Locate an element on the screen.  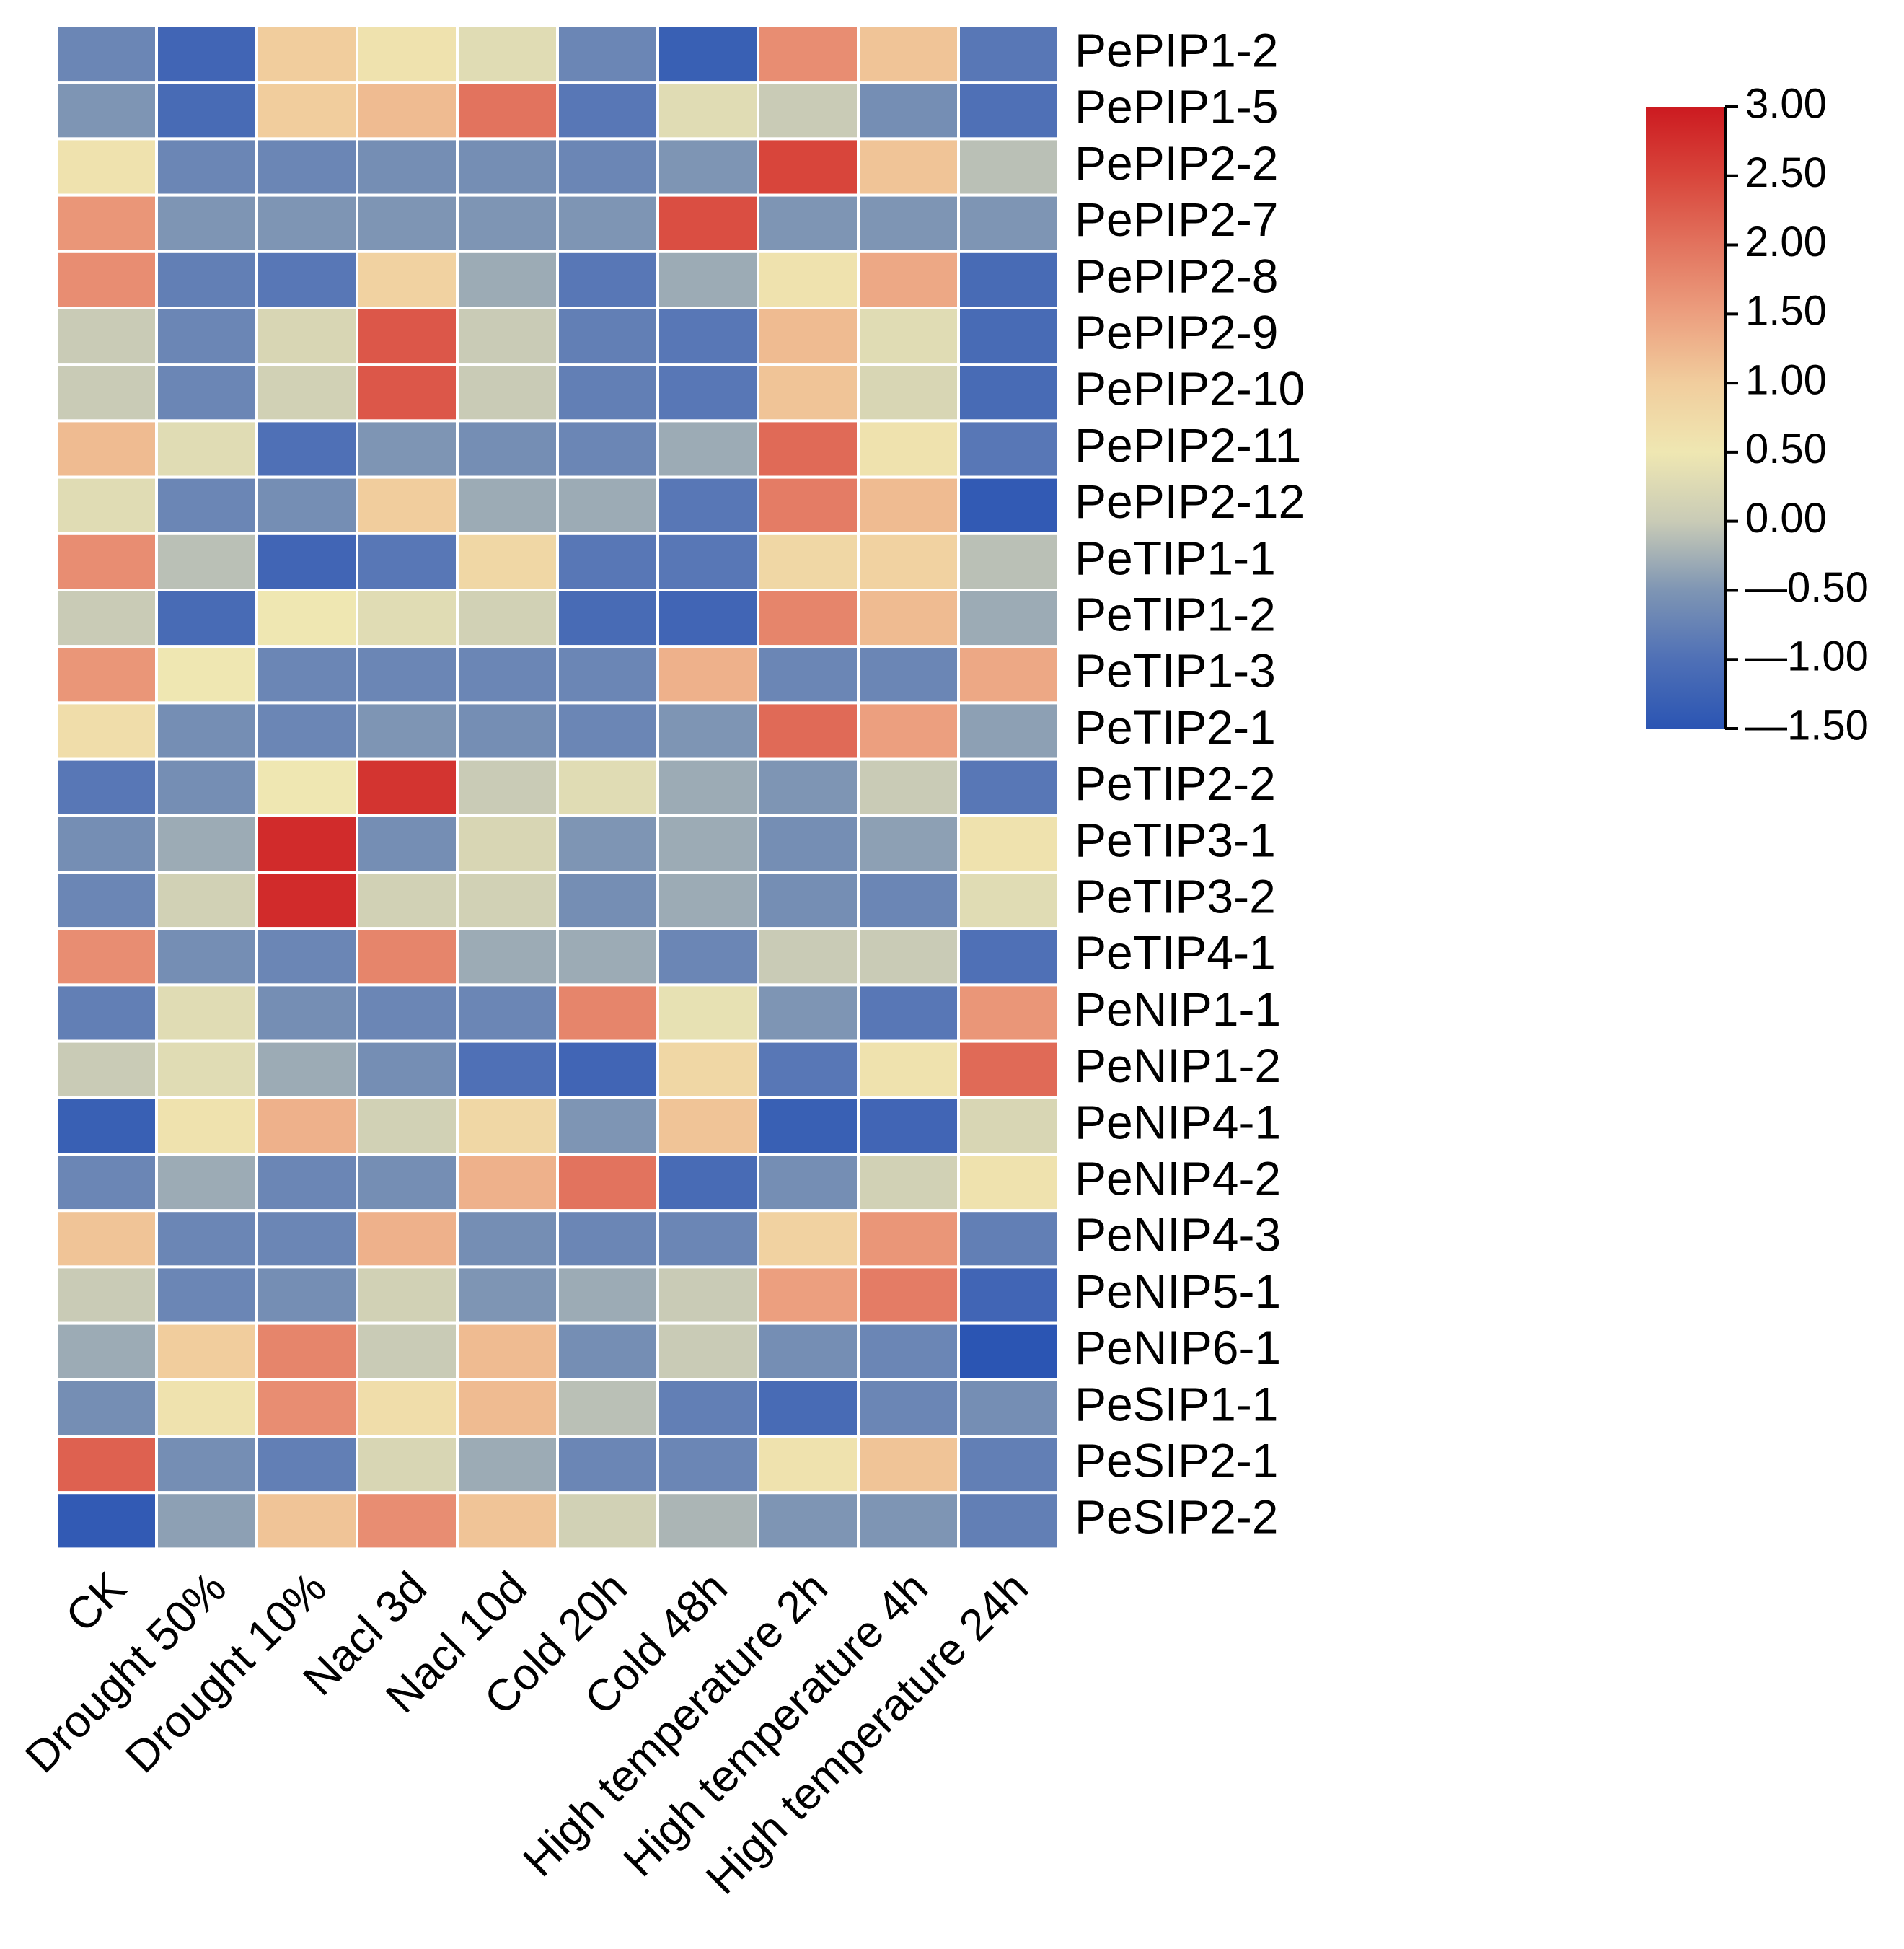
heatmap-cell-penip5-1-cold-20h is located at coordinates (607, 1295).